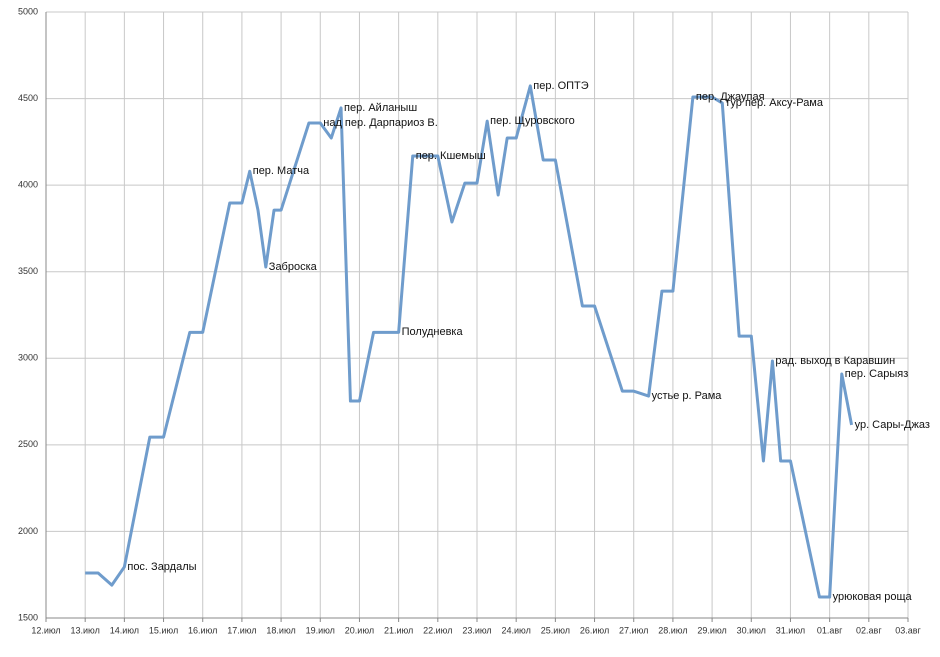 The width and height of the screenshot is (940, 657). Describe the element at coordinates (28, 531) in the screenshot. I see `y-tick-label: 2000` at that location.